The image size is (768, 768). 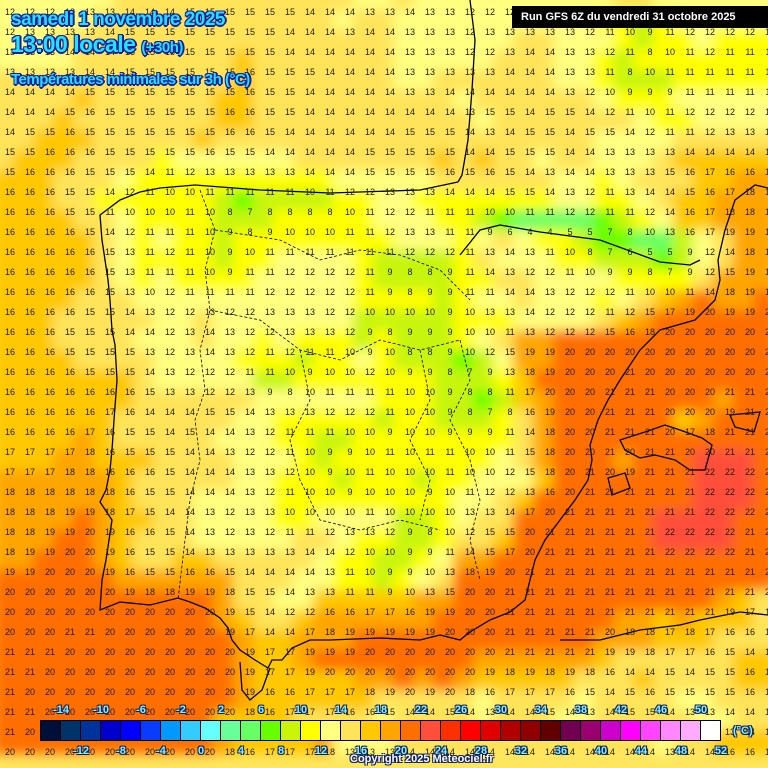 What do you see at coordinates (681, 751) in the screenshot?
I see `legend-tick-label: 48` at bounding box center [681, 751].